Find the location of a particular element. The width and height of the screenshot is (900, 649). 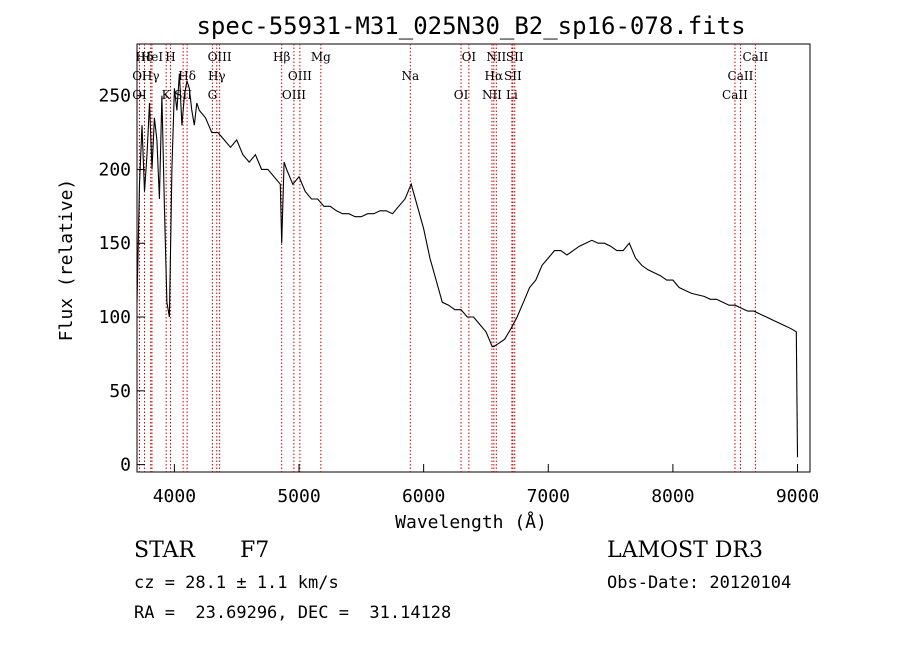

line-label-27: CaII is located at coordinates (755, 57).